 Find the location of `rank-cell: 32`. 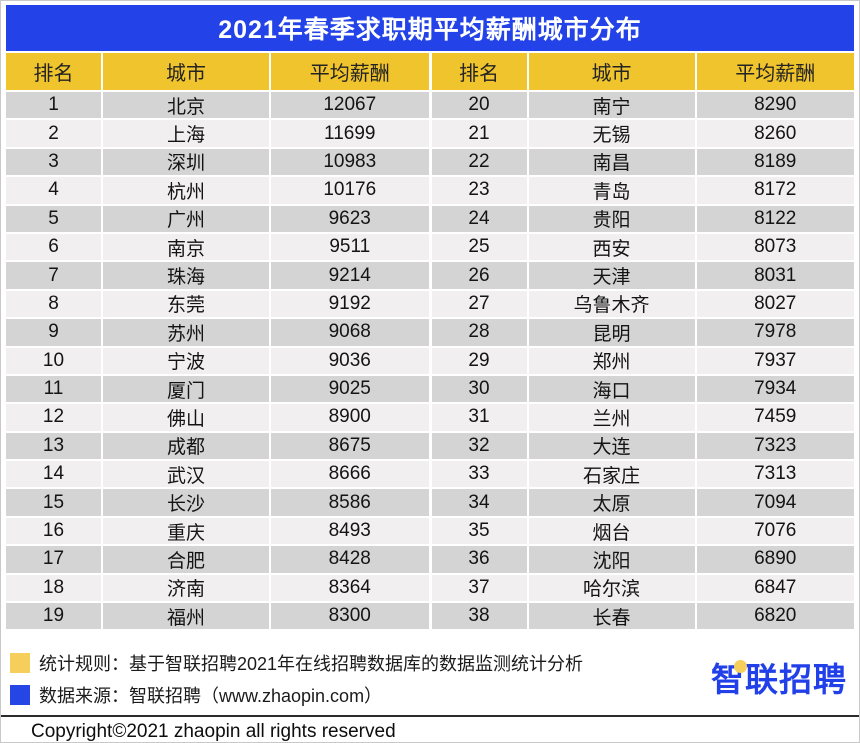

rank-cell: 32 is located at coordinates (479, 446).